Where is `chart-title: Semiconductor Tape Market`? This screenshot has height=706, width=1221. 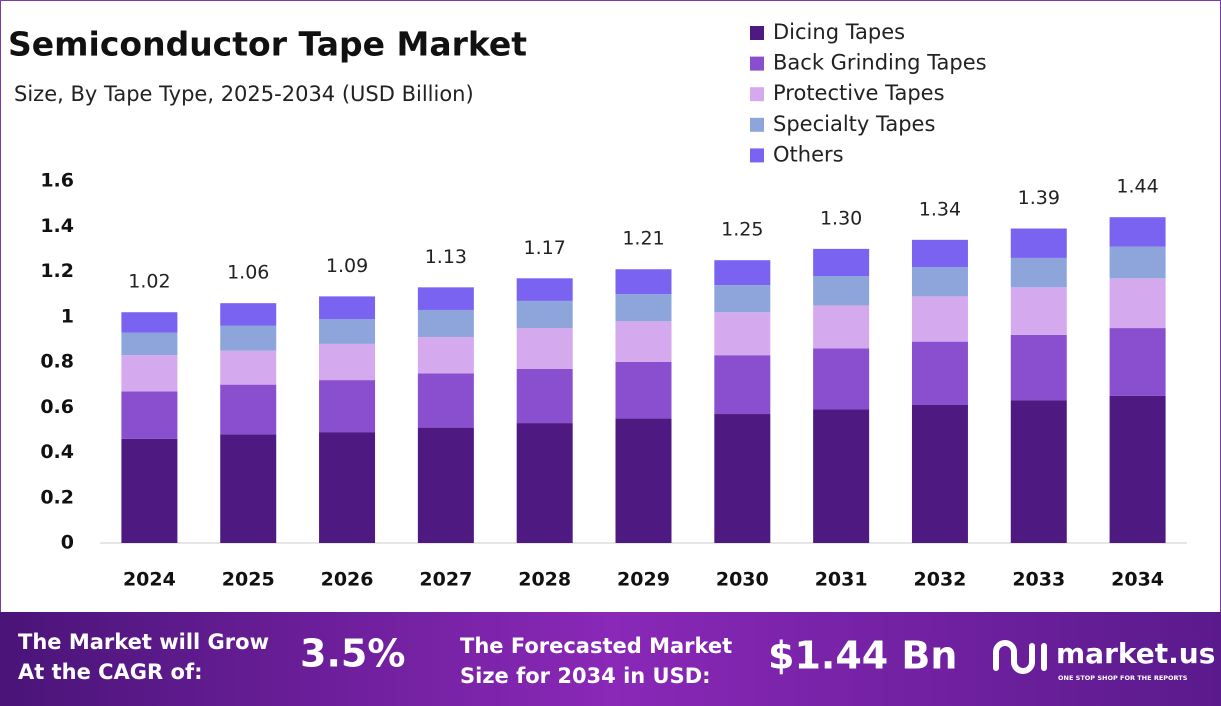 chart-title: Semiconductor Tape Market is located at coordinates (267, 44).